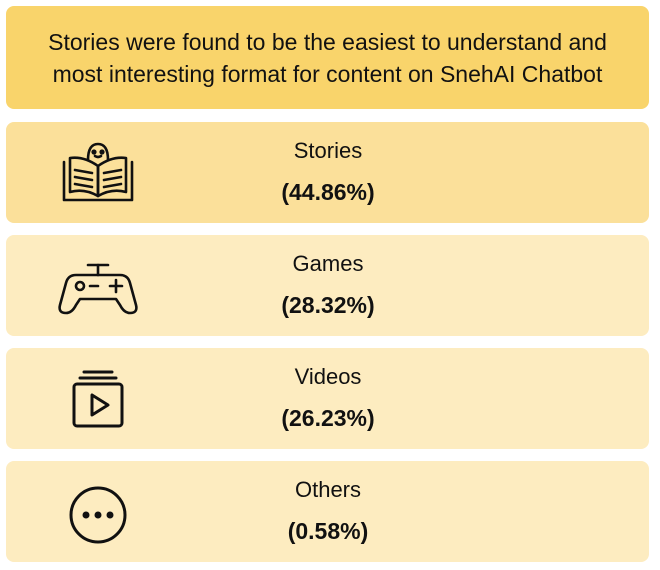 The image size is (660, 570). Describe the element at coordinates (328, 192) in the screenshot. I see `format-share-stories: (44.86%)` at that location.